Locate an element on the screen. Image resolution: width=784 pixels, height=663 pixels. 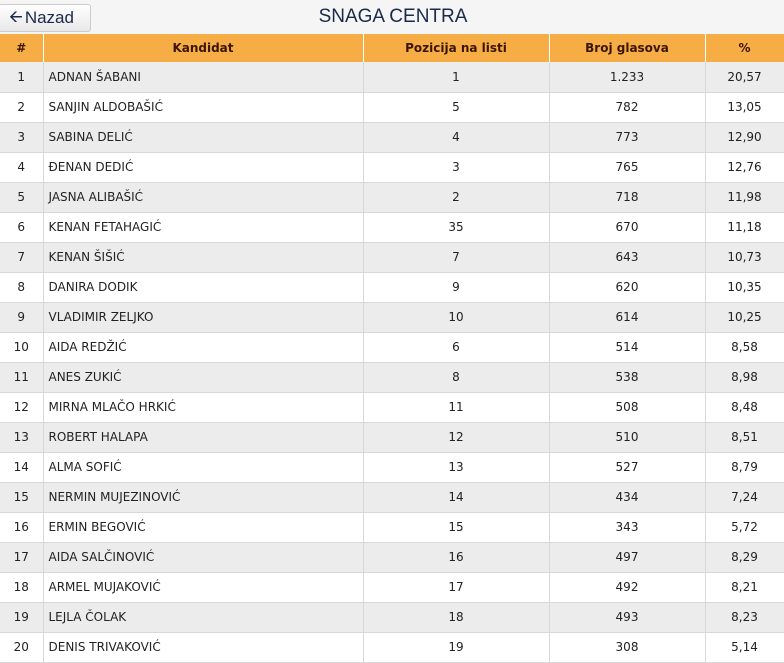
cell-rank: 20 is located at coordinates (22, 647).